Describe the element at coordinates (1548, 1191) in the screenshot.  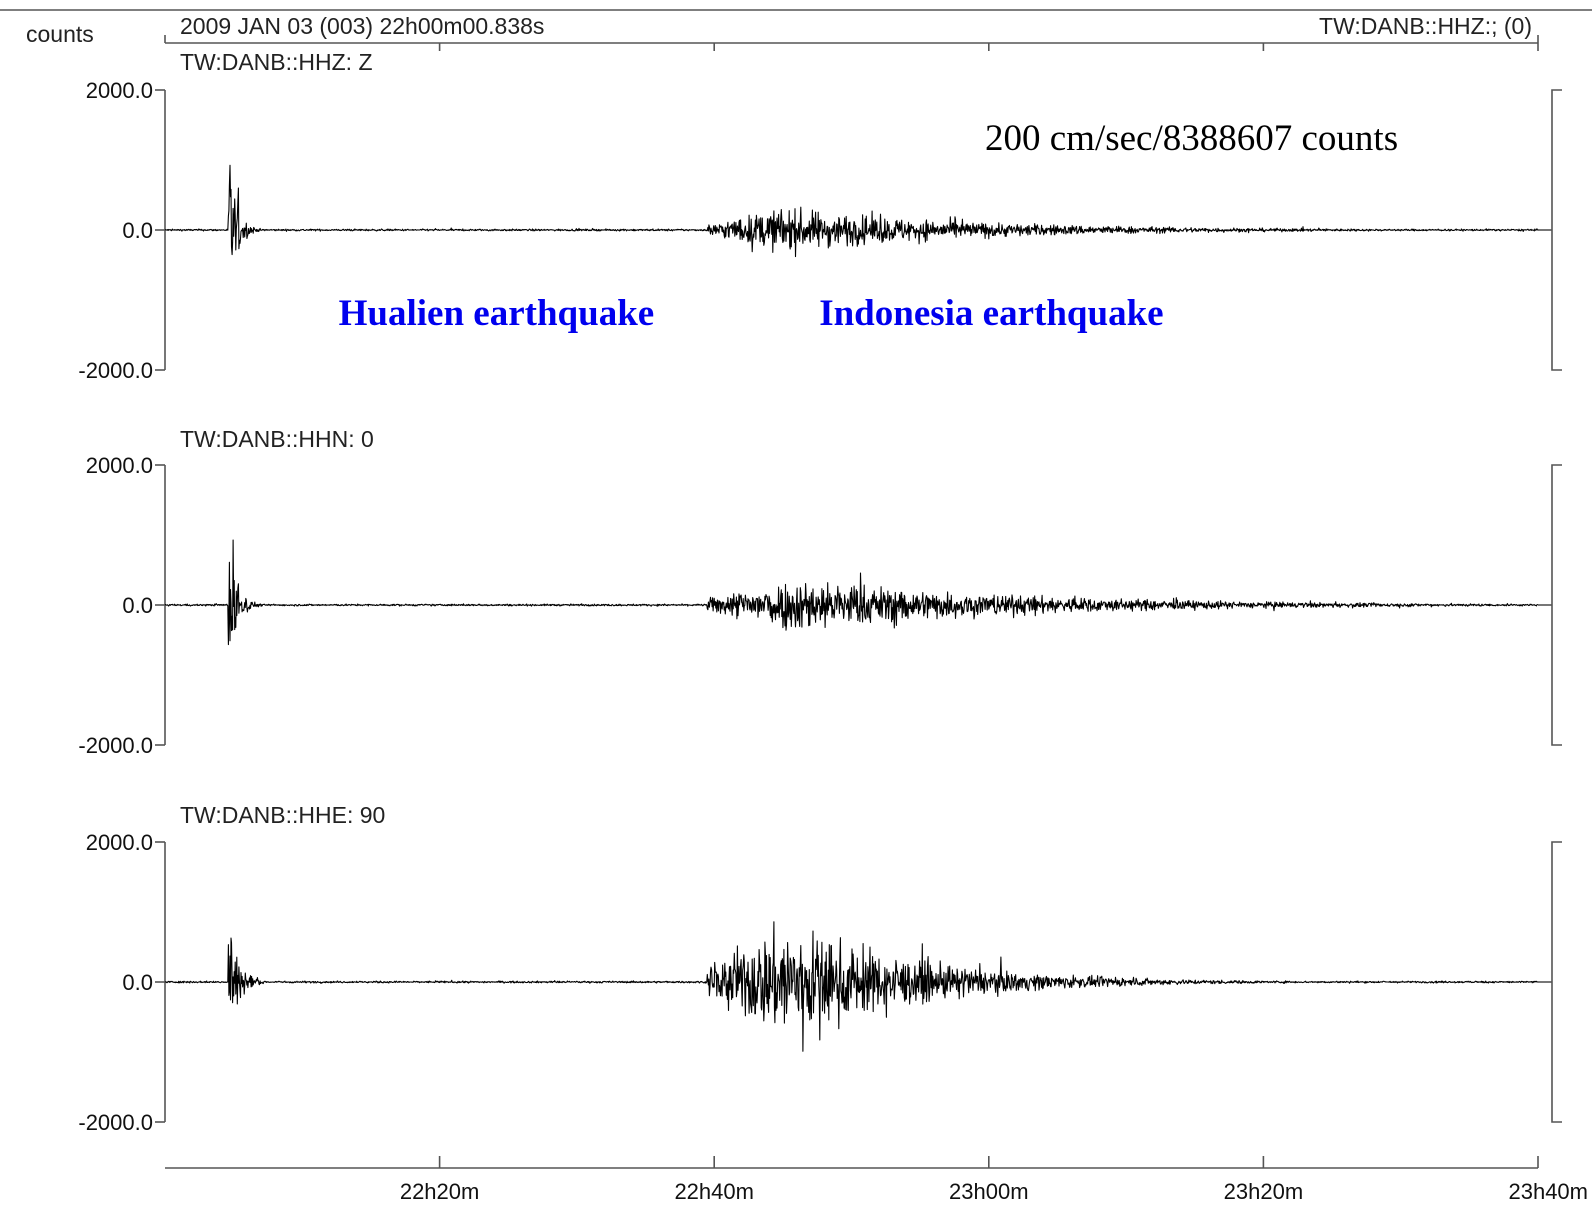
I see `x-tick-label: 23h40m` at that location.